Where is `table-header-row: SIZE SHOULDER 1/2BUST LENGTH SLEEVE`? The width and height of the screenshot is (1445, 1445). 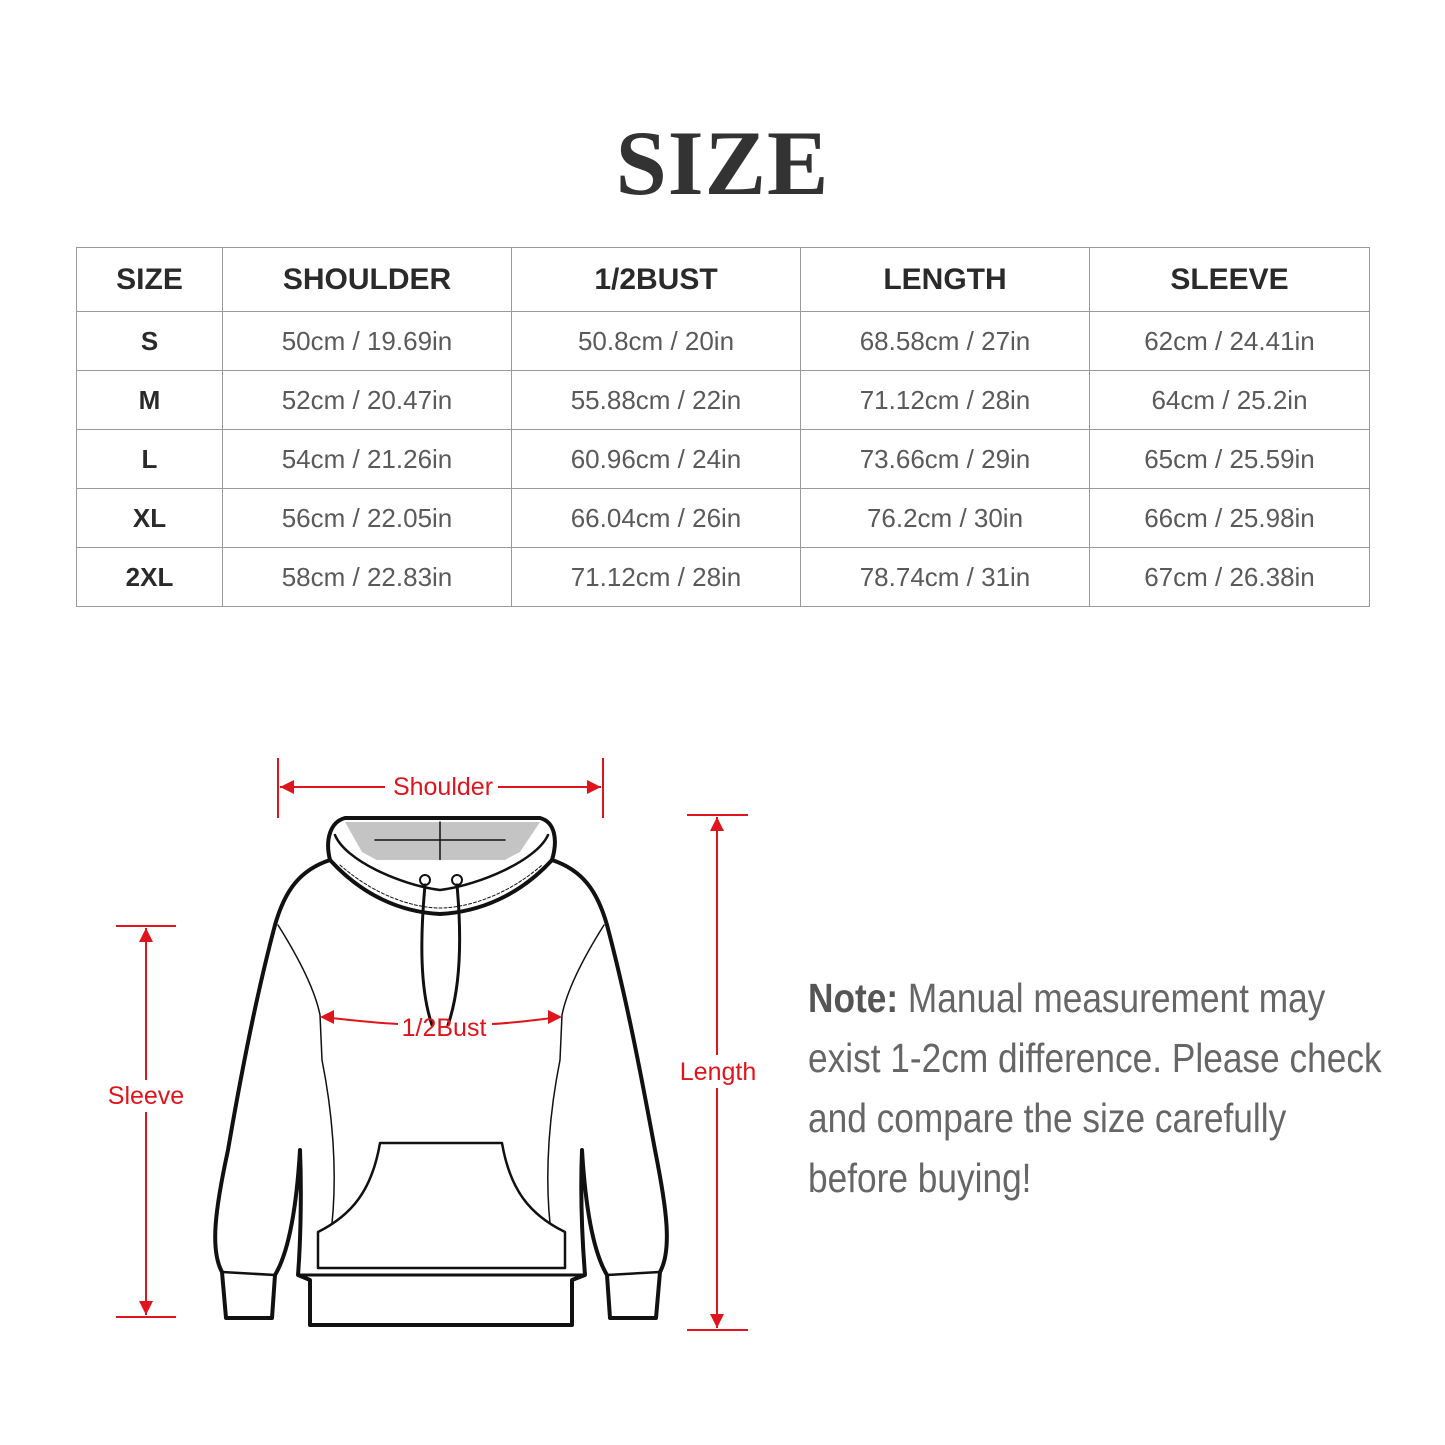
table-header-row: SIZE SHOULDER 1/2BUST LENGTH SLEEVE is located at coordinates (723, 279).